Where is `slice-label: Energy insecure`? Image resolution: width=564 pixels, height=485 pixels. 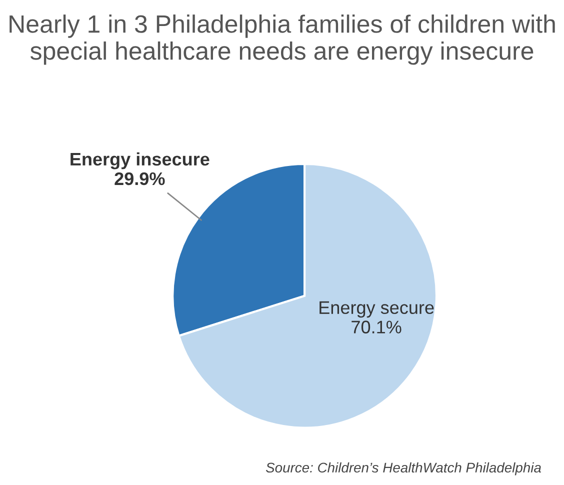
slice-label: Energy insecure is located at coordinates (140, 161).